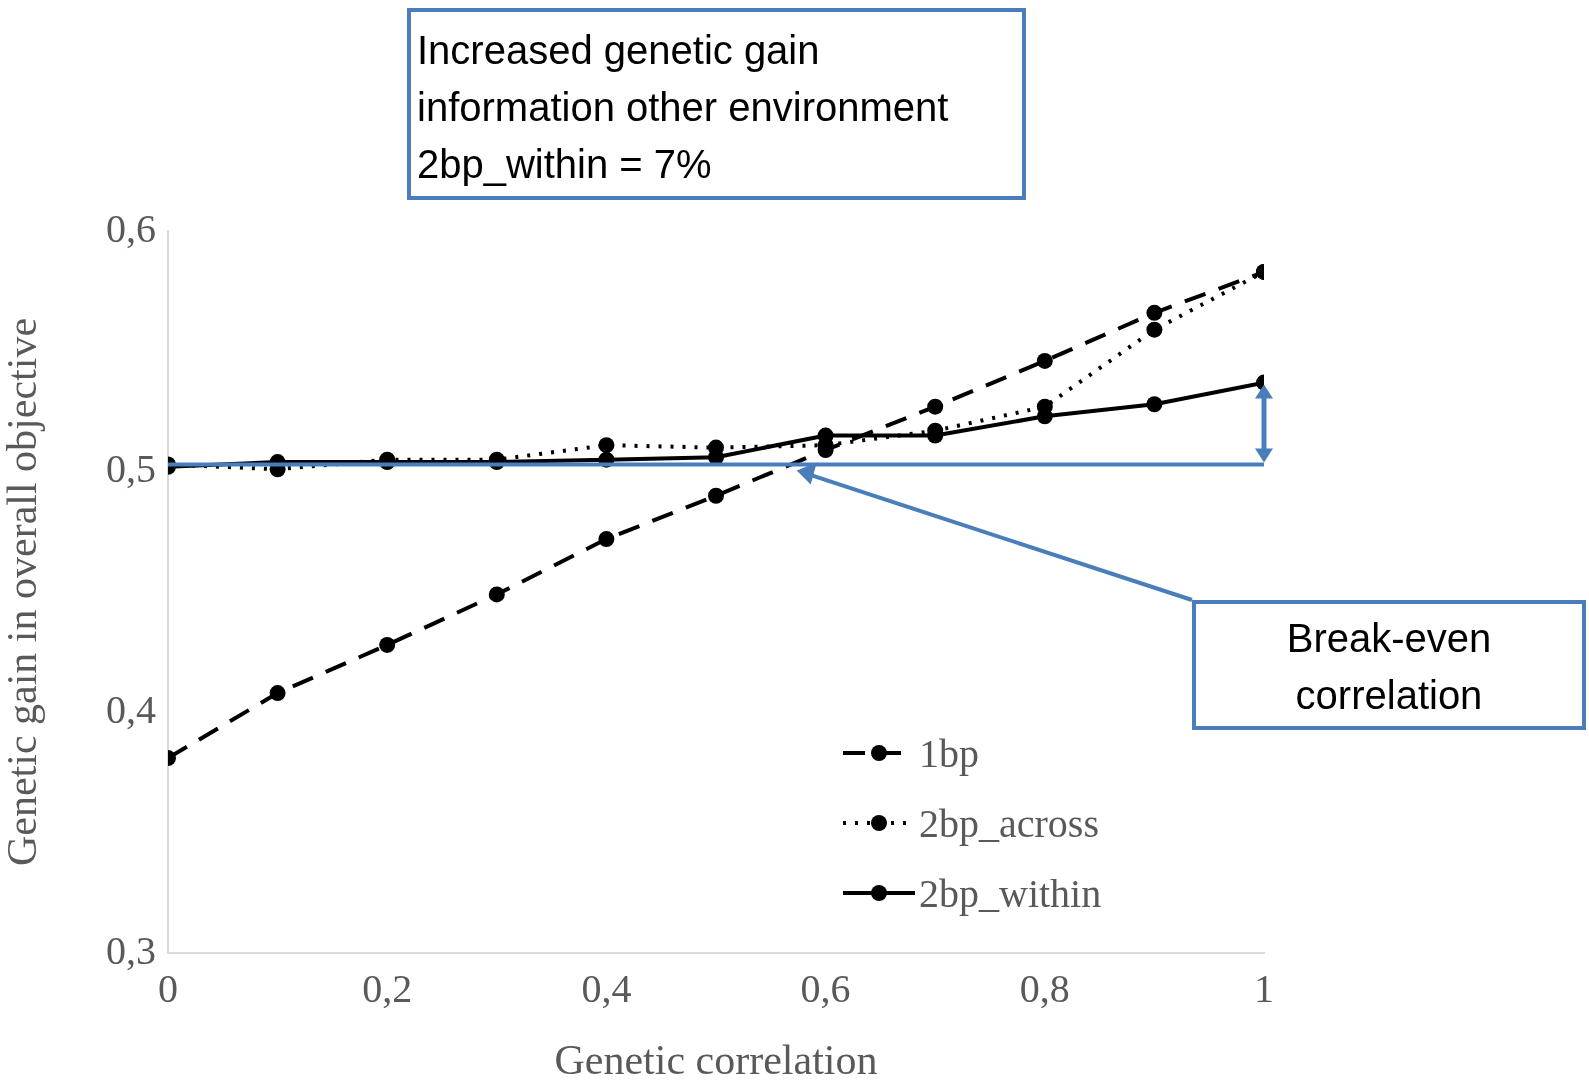 The height and width of the screenshot is (1088, 1589). I want to click on x-tick-label: 0,8, so click(1044, 988).